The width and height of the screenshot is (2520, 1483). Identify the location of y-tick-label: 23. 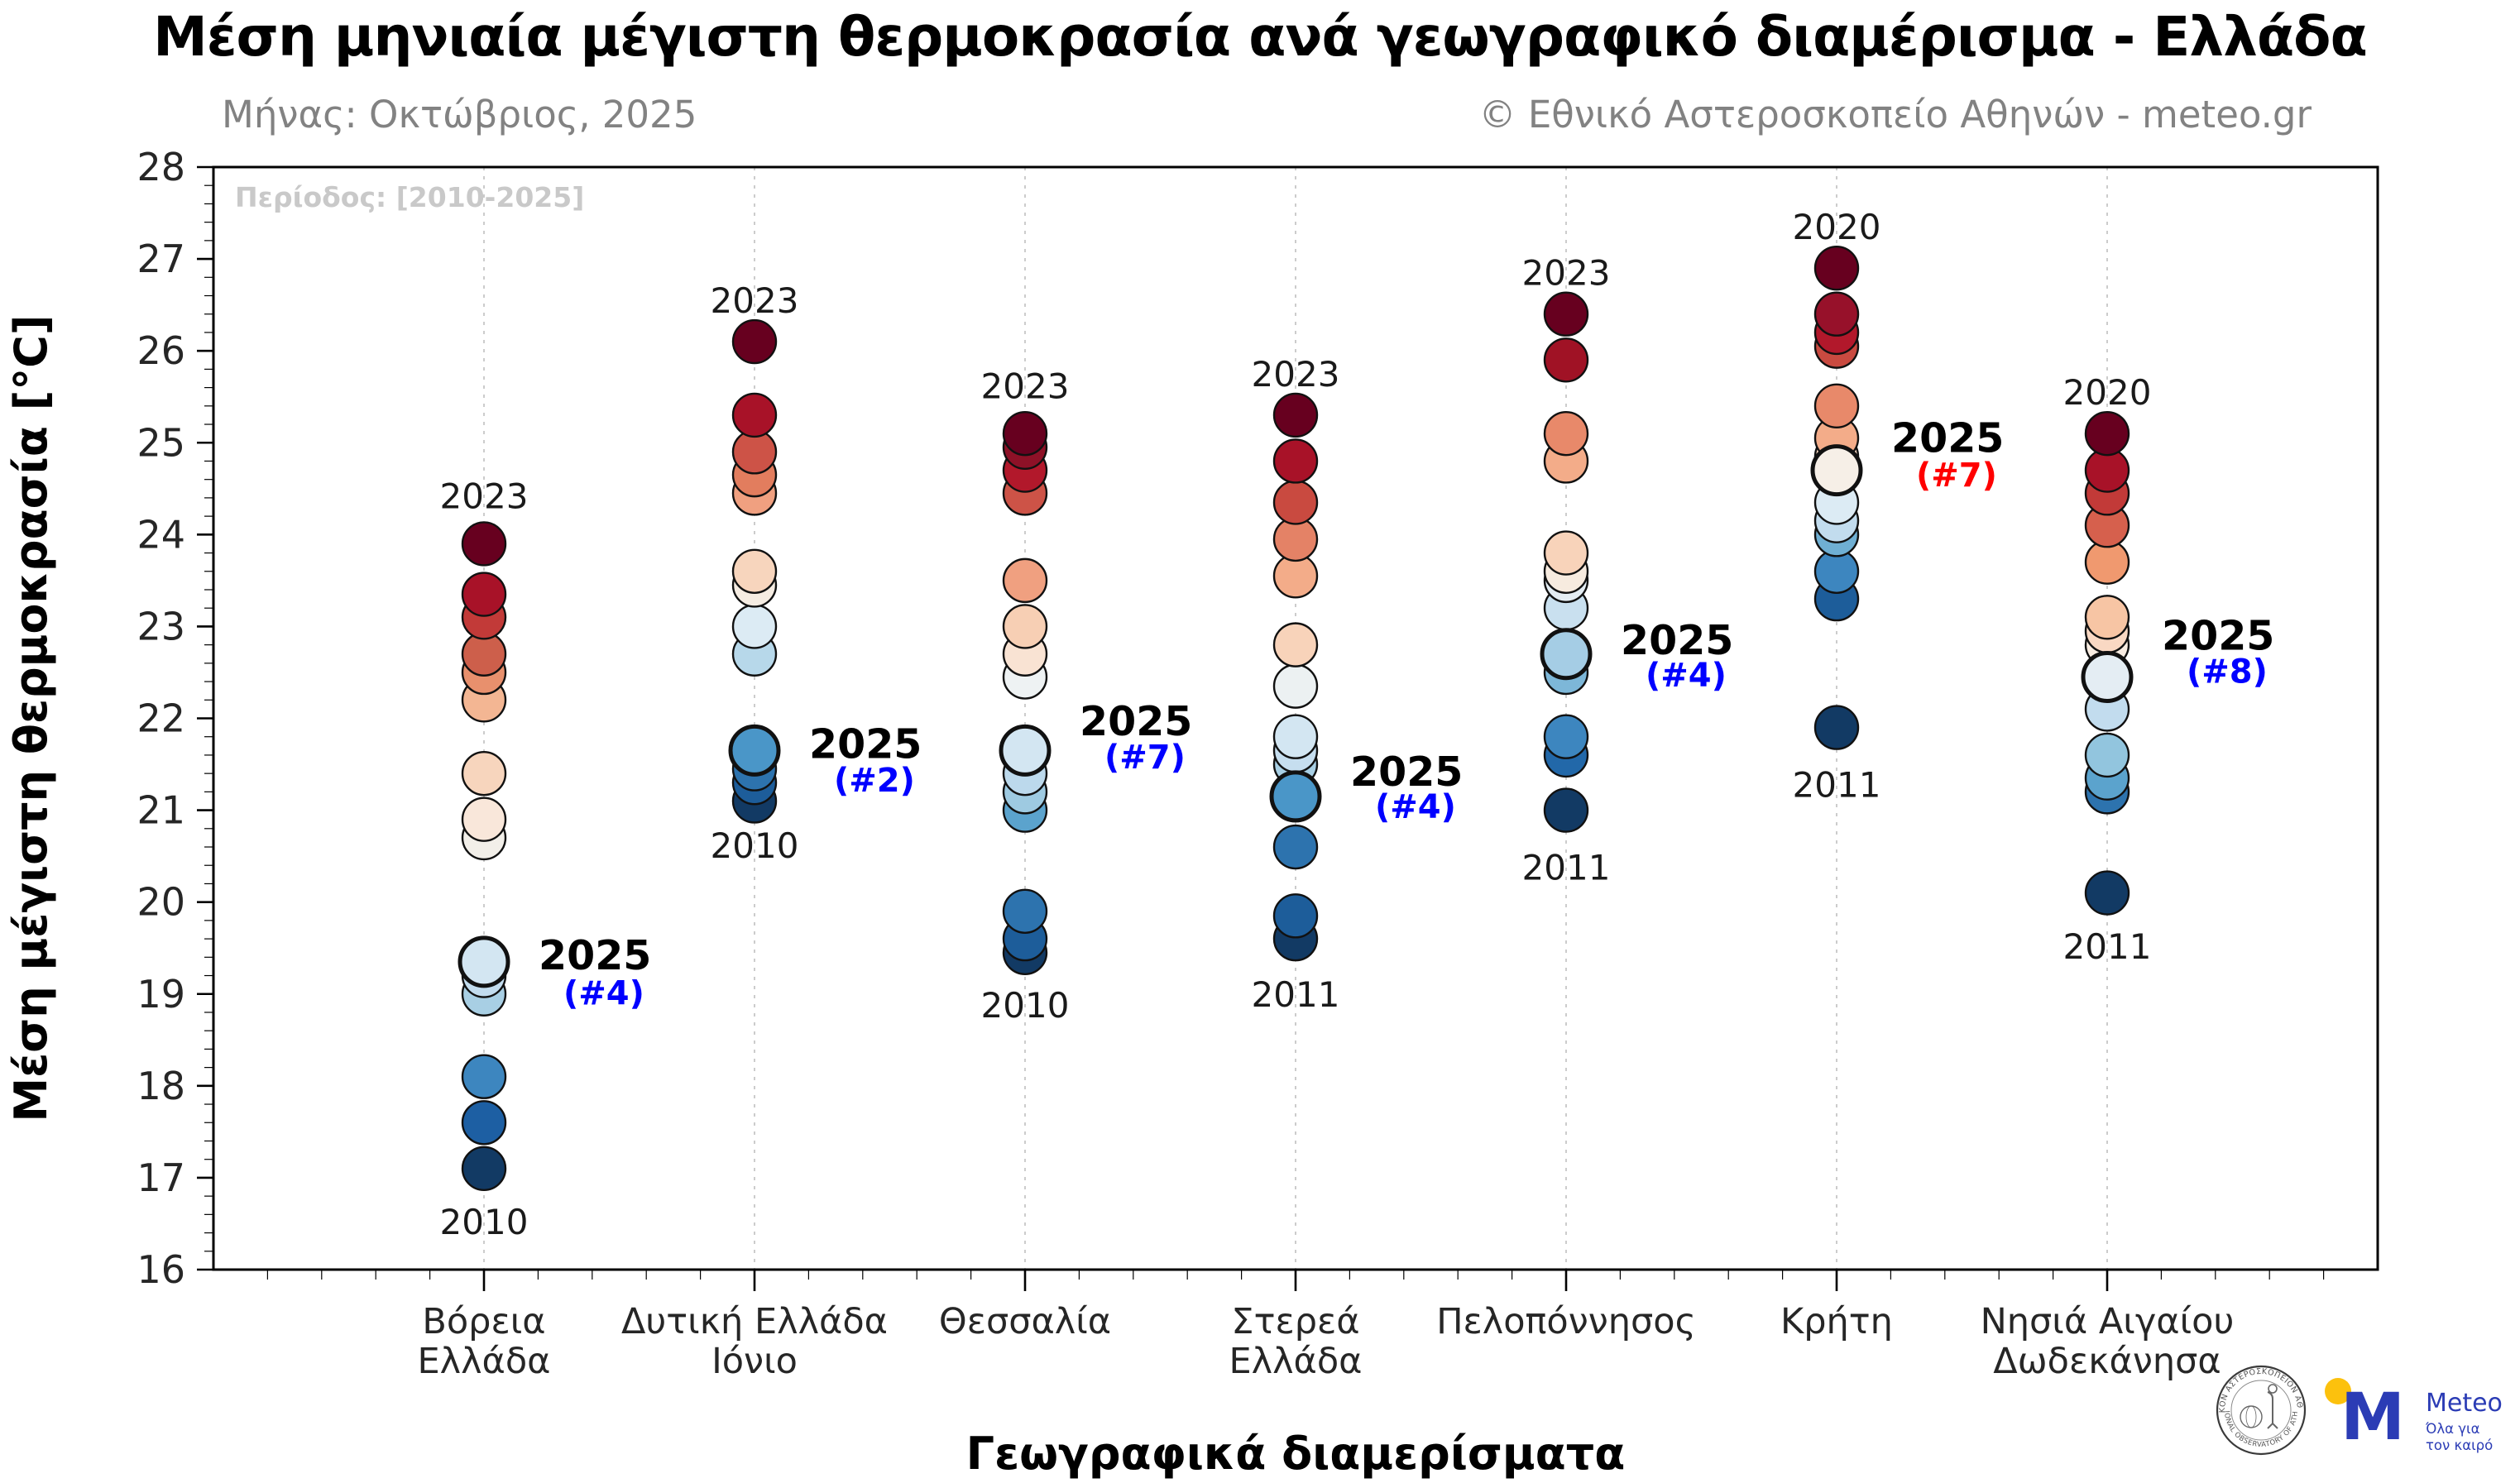
(161, 626).